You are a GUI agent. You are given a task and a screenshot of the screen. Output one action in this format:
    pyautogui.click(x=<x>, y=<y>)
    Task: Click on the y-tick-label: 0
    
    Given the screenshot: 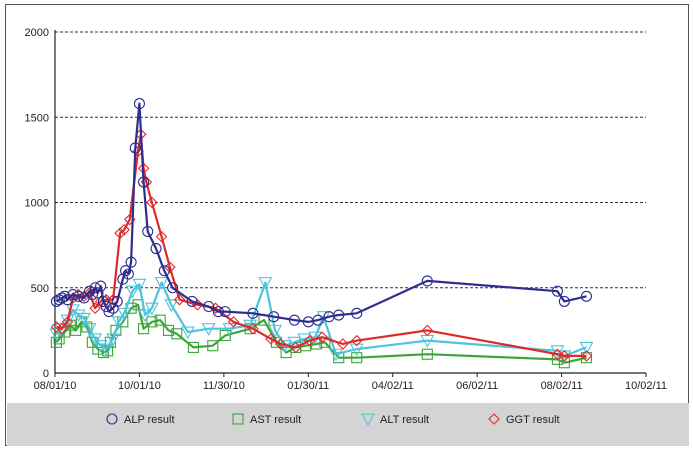 What is the action you would take?
    pyautogui.click(x=46, y=374)
    